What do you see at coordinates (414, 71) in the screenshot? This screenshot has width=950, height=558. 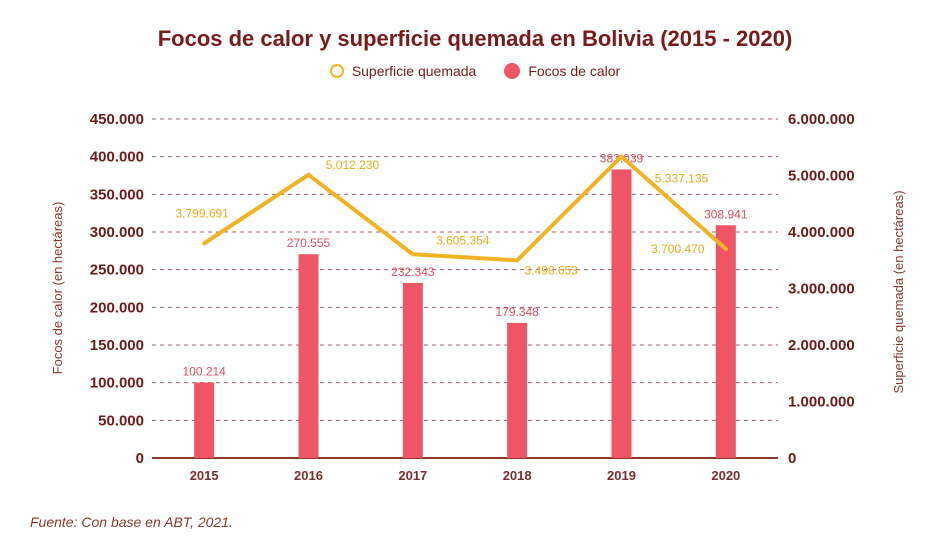 I see `legend-label: Superficie quemada` at bounding box center [414, 71].